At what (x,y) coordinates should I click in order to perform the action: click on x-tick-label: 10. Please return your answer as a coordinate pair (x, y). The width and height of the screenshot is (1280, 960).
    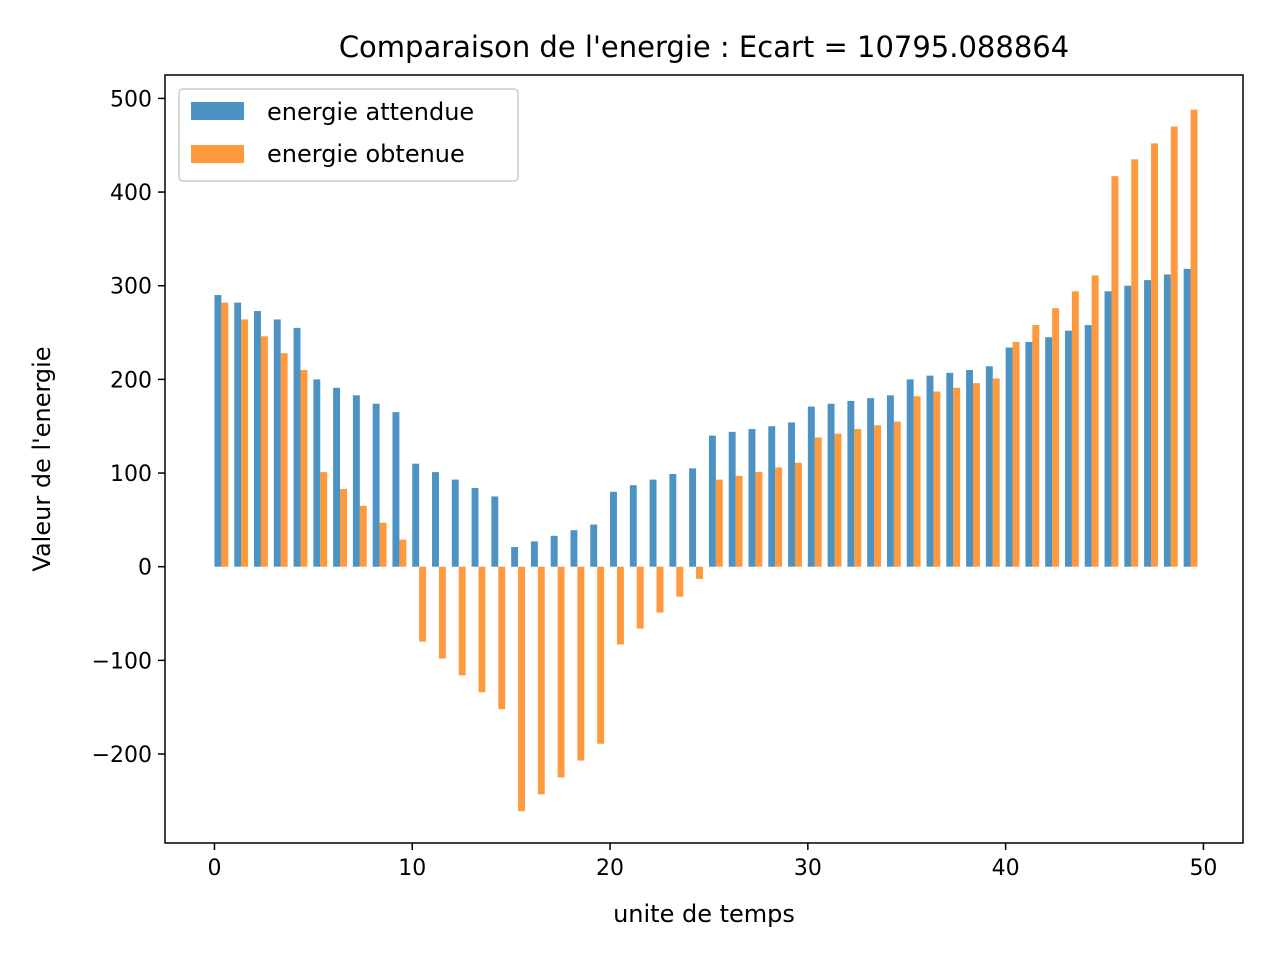
    Looking at the image, I should click on (412, 868).